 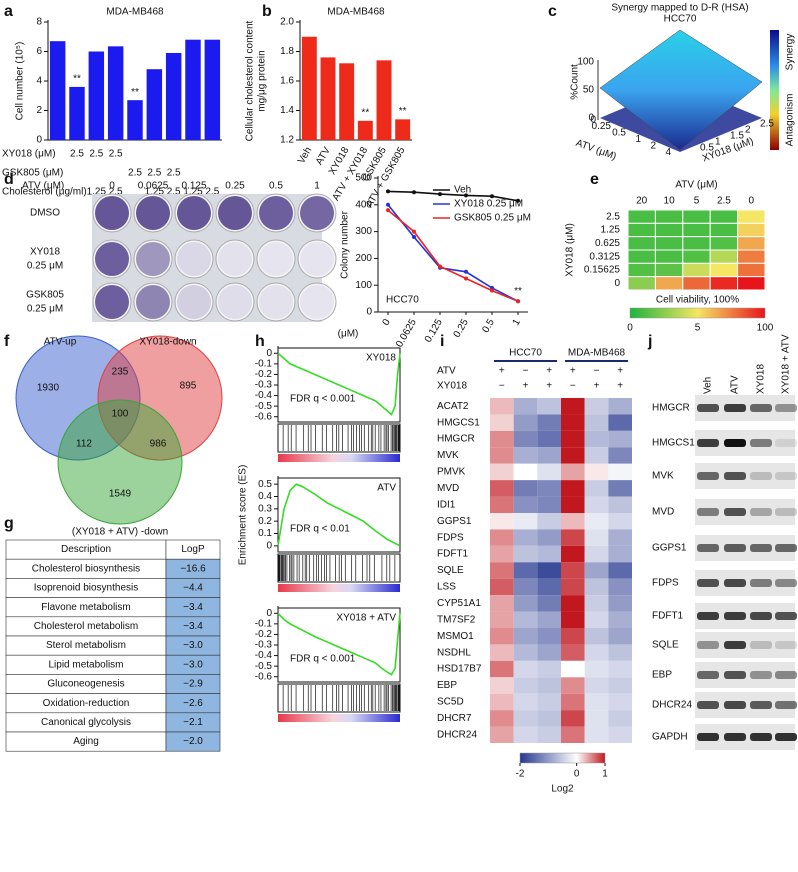 What do you see at coordinates (767, 124) in the screenshot?
I see `y-tick-label: 2.5` at bounding box center [767, 124].